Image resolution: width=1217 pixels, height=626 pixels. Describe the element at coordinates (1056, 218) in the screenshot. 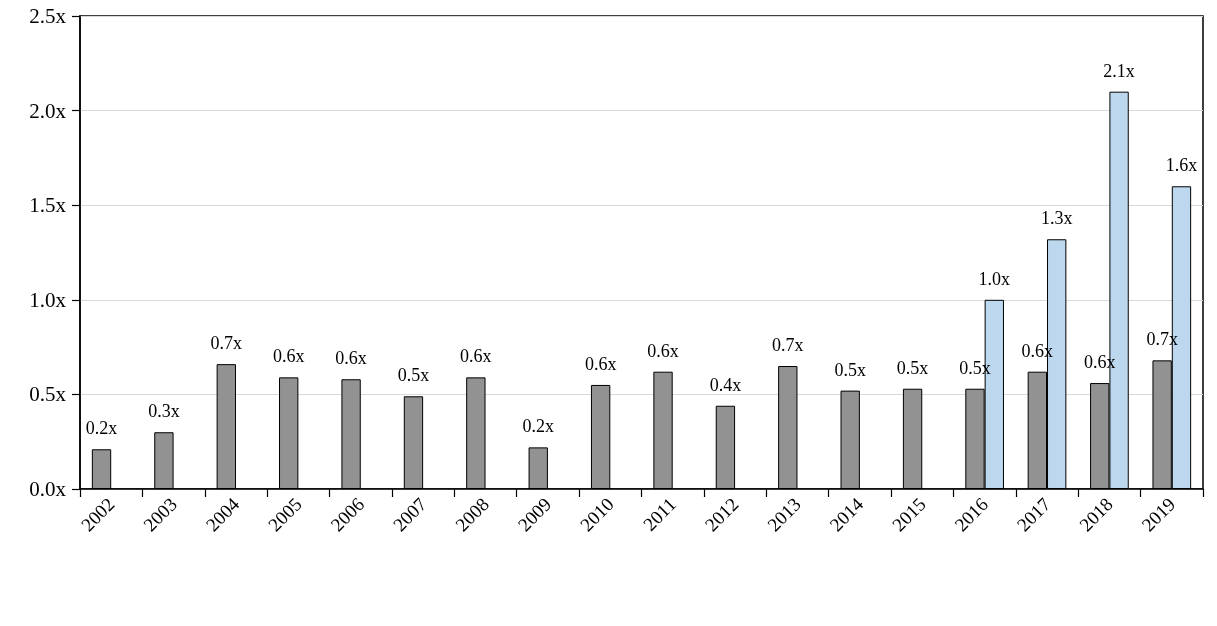

I see `data-label: 1.3x` at that location.